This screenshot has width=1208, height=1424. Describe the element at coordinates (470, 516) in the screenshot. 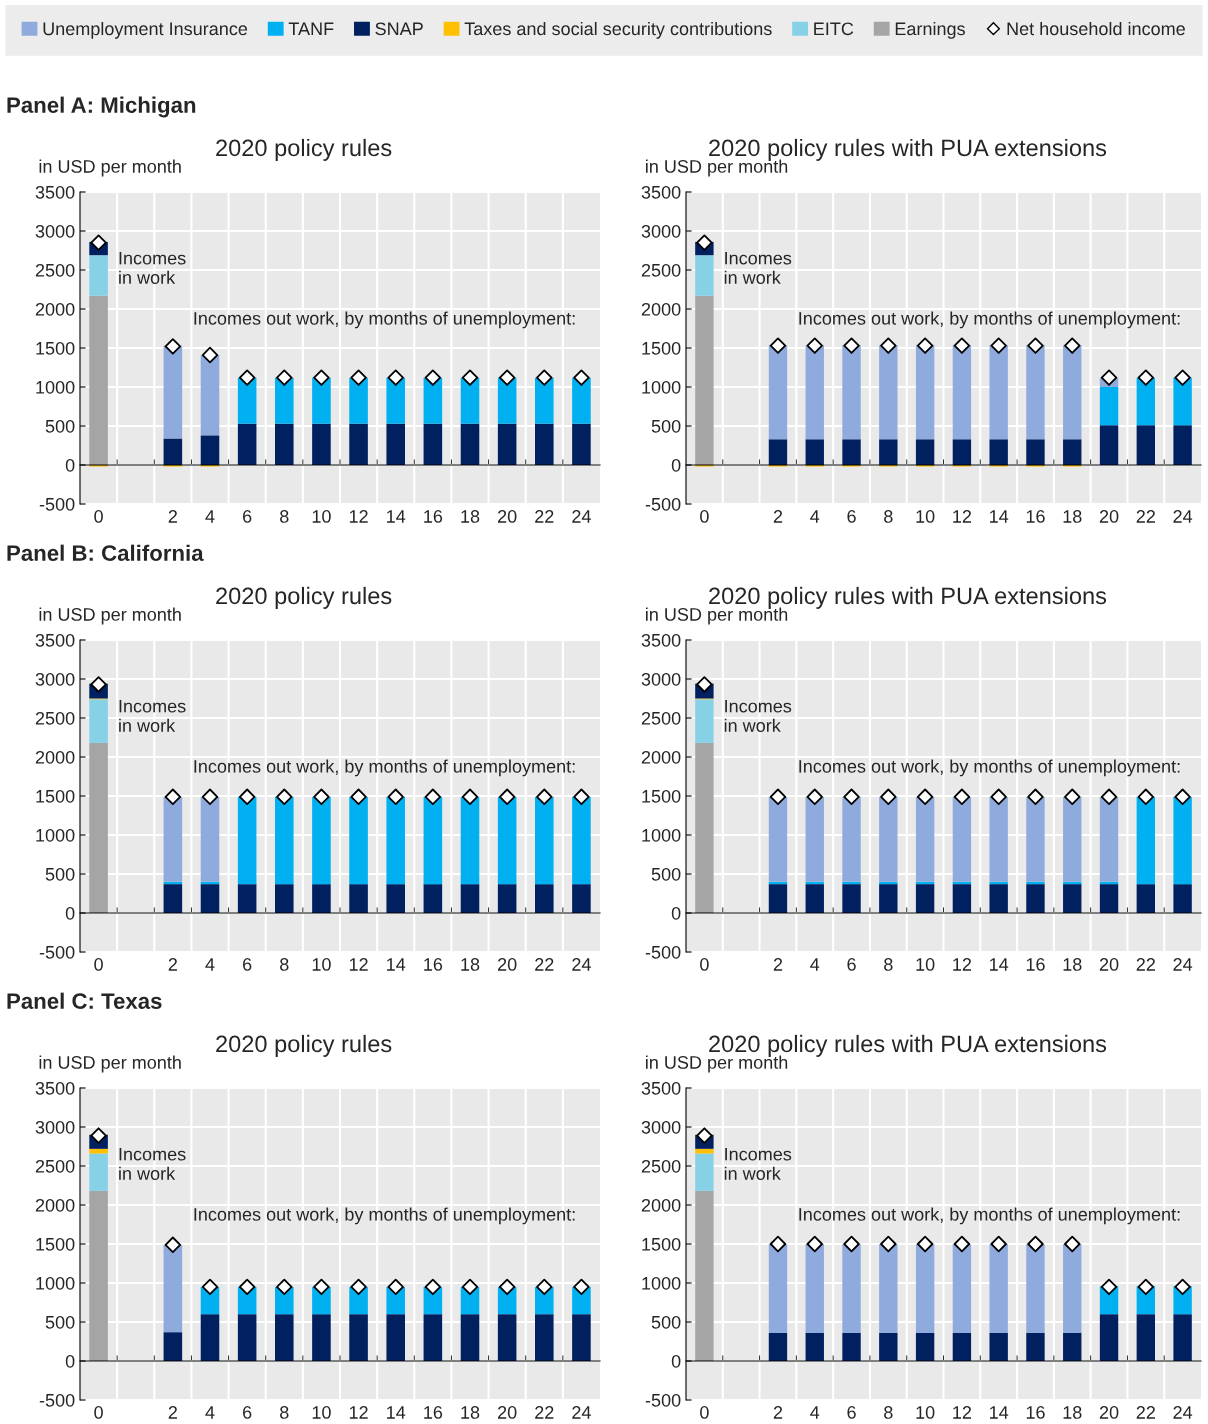

I see `x-tick-label: 18` at that location.